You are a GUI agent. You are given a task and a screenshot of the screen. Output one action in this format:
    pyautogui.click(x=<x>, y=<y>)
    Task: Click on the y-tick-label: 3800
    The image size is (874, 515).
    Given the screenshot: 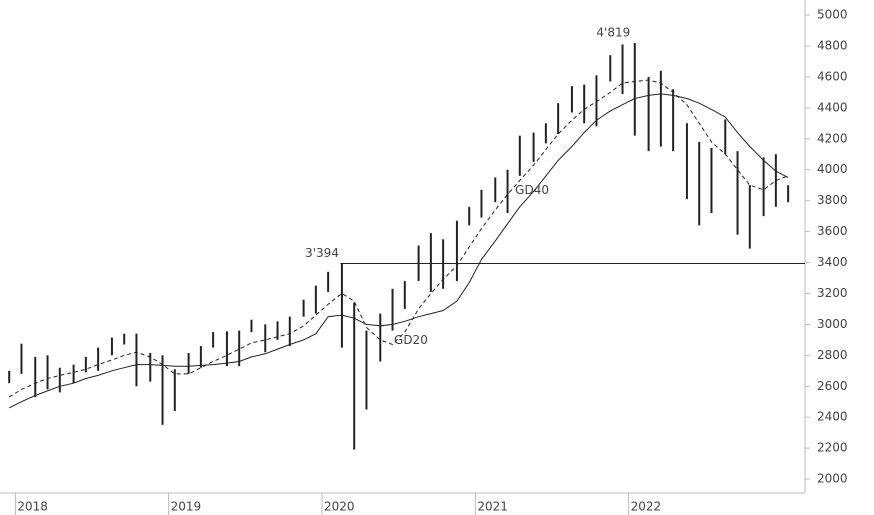 What is the action you would take?
    pyautogui.click(x=832, y=200)
    